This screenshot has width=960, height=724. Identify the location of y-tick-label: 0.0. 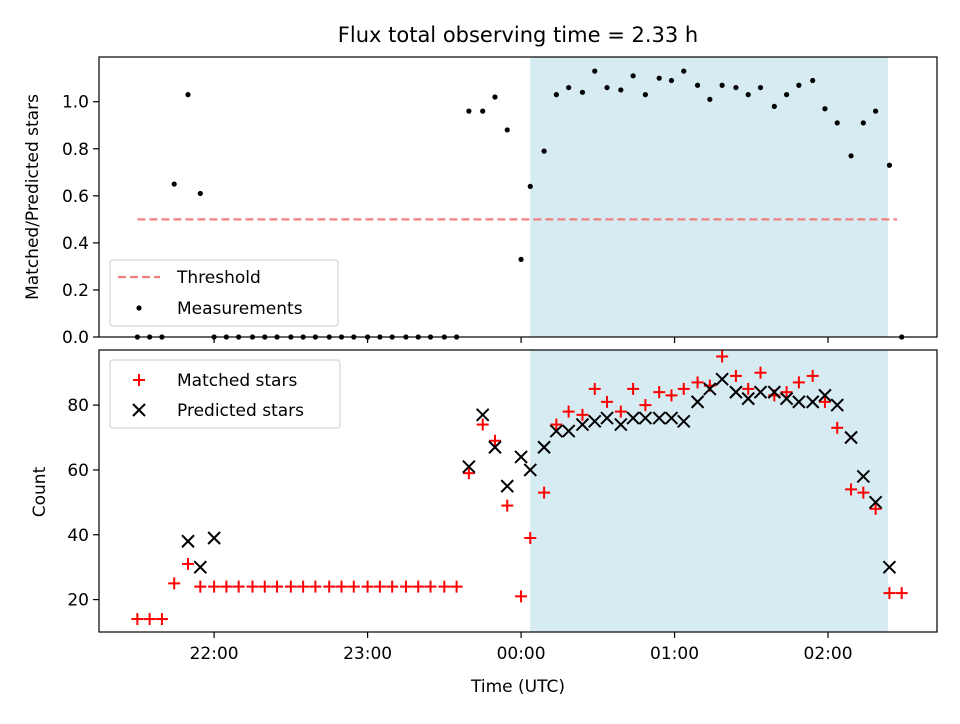
(75, 338).